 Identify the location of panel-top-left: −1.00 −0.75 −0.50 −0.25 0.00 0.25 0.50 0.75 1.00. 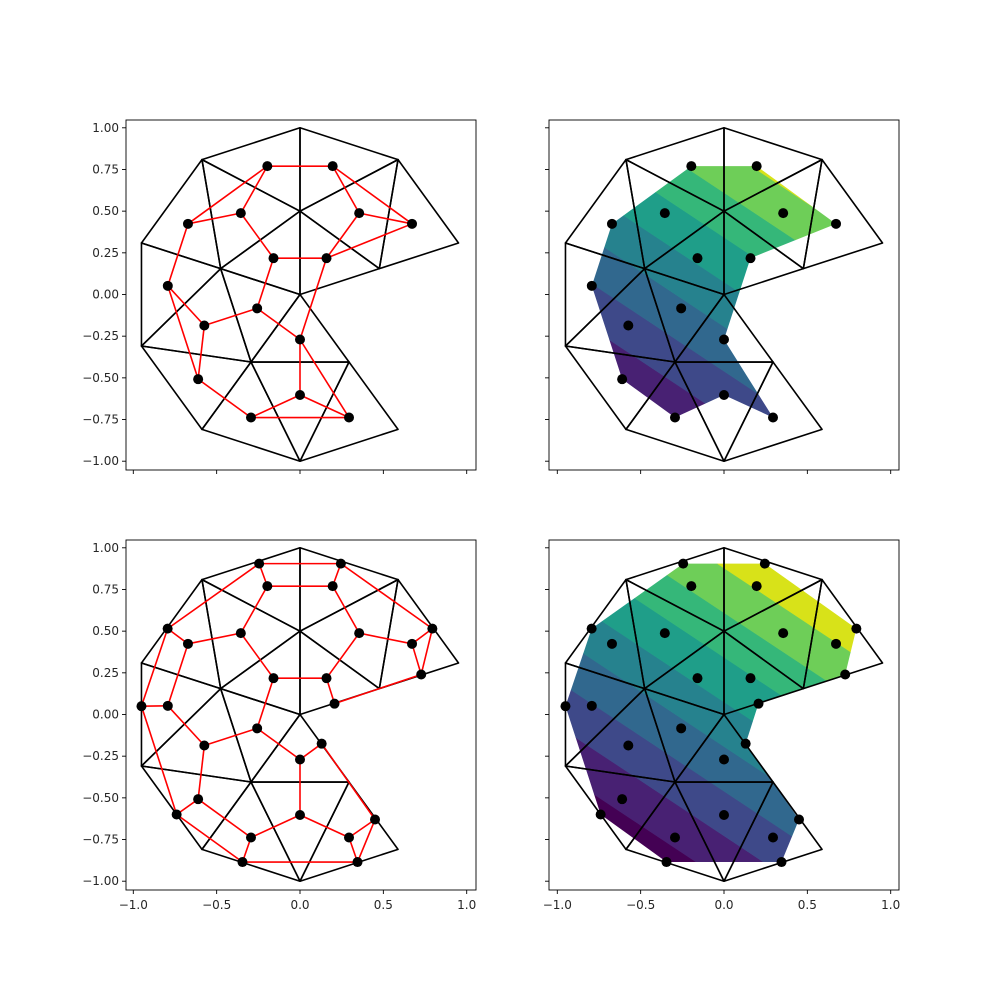
(279, 296).